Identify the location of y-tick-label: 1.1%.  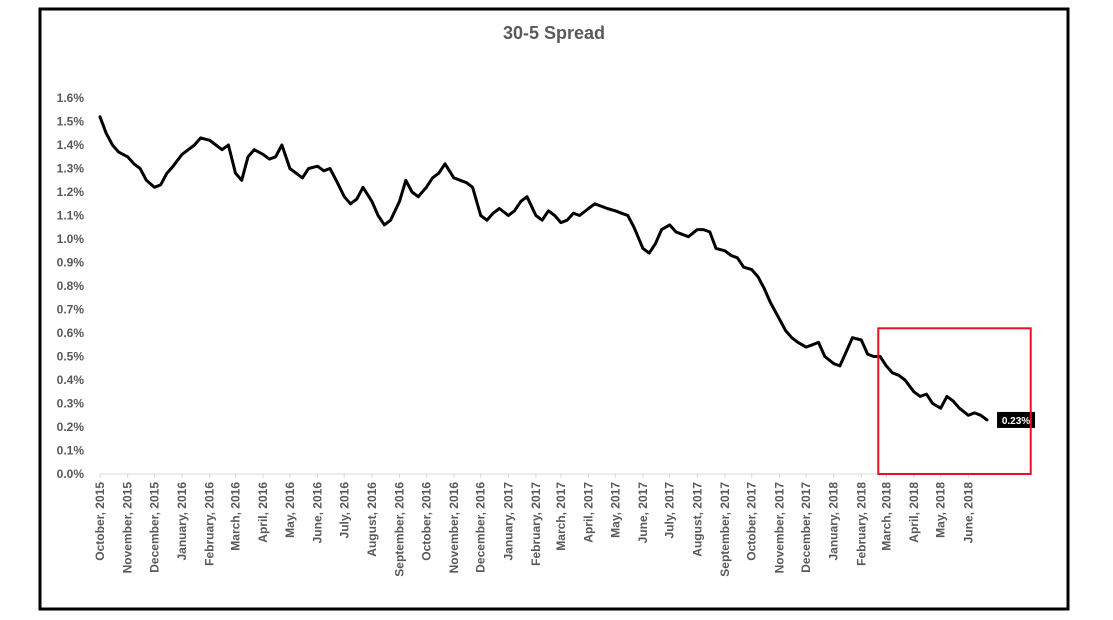
(71, 216).